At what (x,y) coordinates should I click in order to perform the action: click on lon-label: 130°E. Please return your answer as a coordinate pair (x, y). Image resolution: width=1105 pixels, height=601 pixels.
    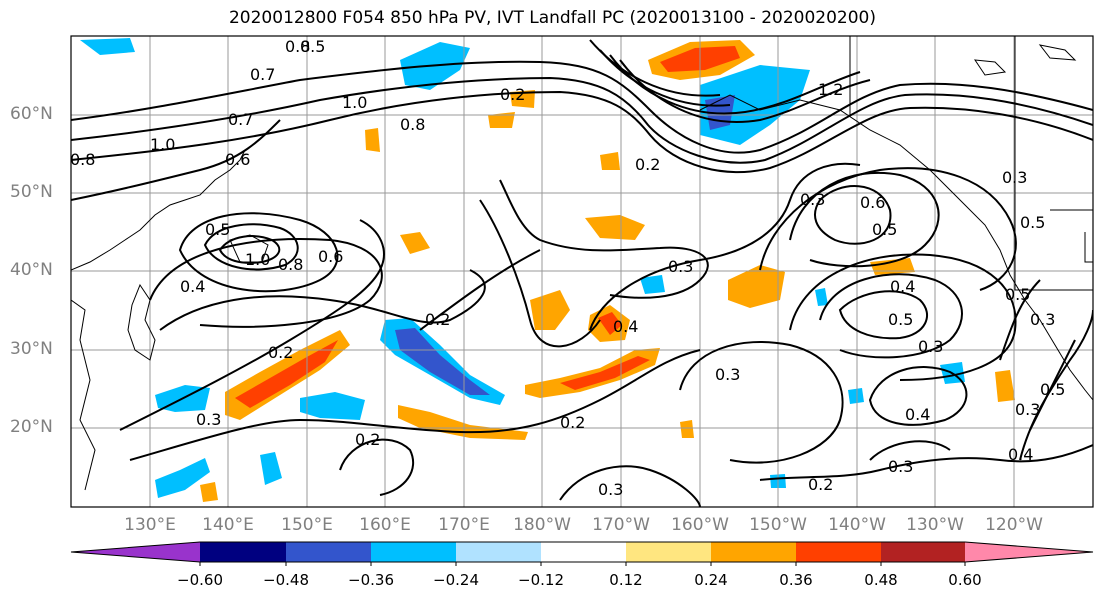
    Looking at the image, I should click on (150, 525).